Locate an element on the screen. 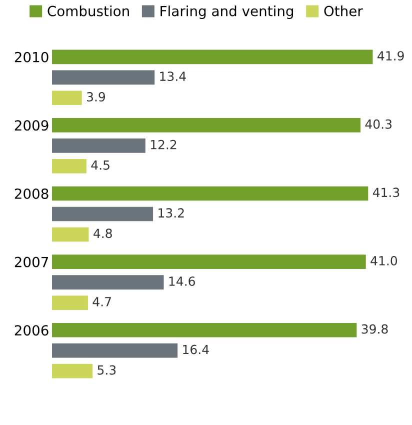 Image resolution: width=412 pixels, height=425 pixels. y-tick-label: 2010 is located at coordinates (31, 57).